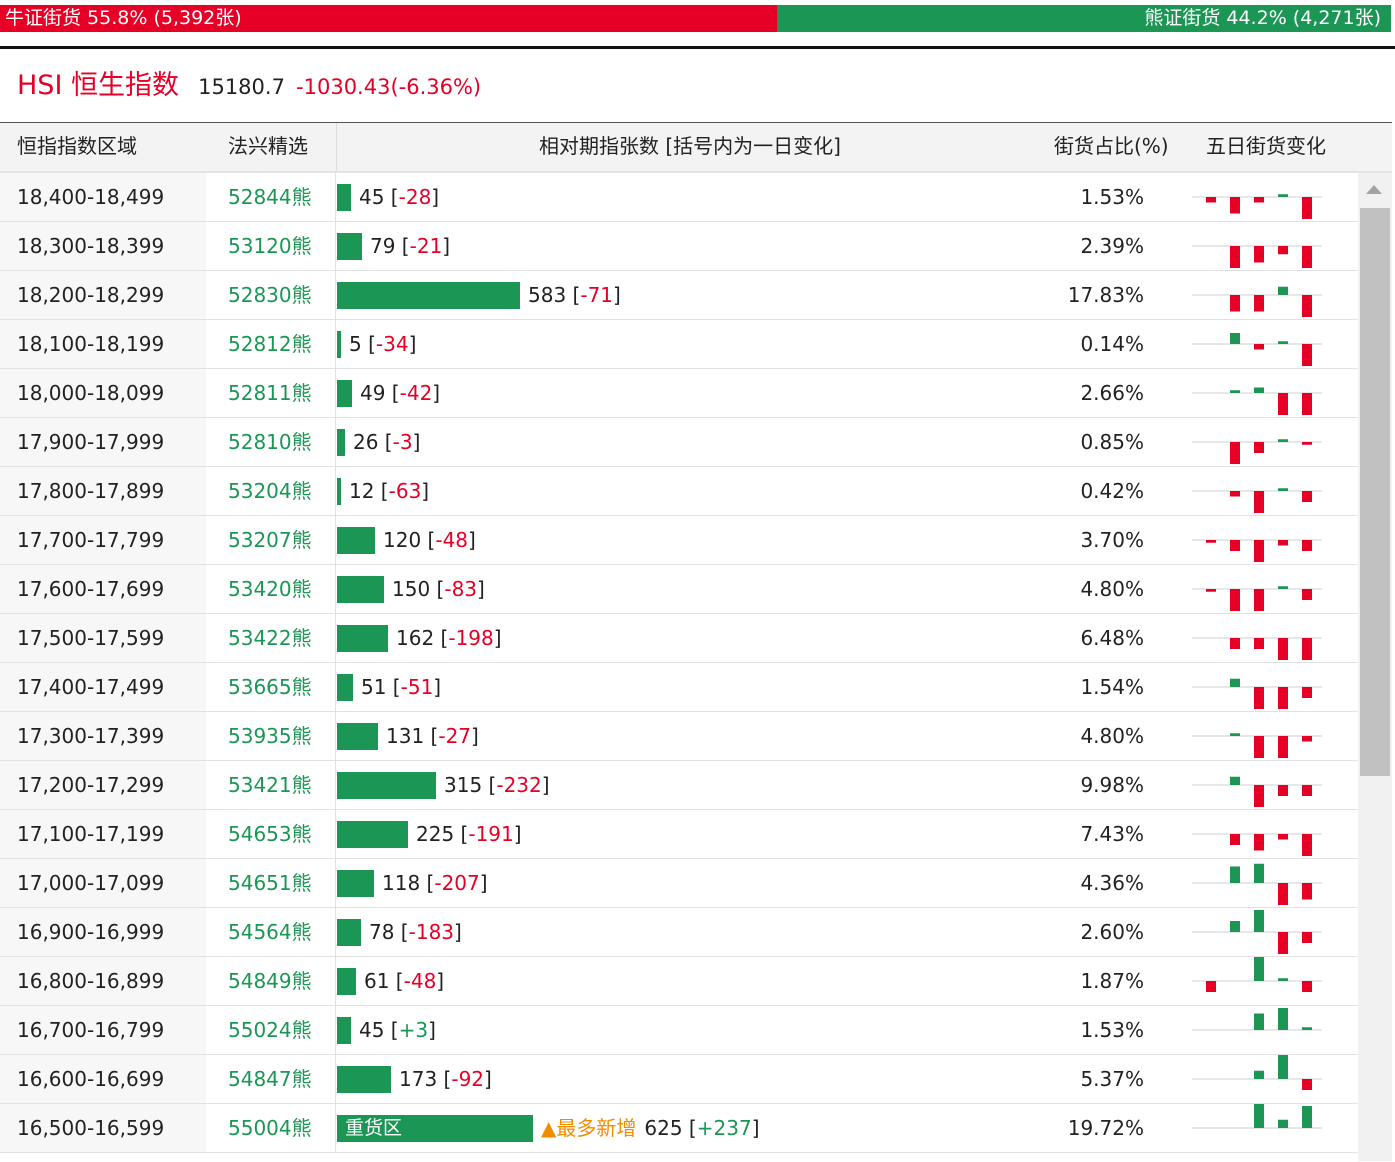  What do you see at coordinates (418, 1079) in the screenshot?
I see `count-value: 173` at bounding box center [418, 1079].